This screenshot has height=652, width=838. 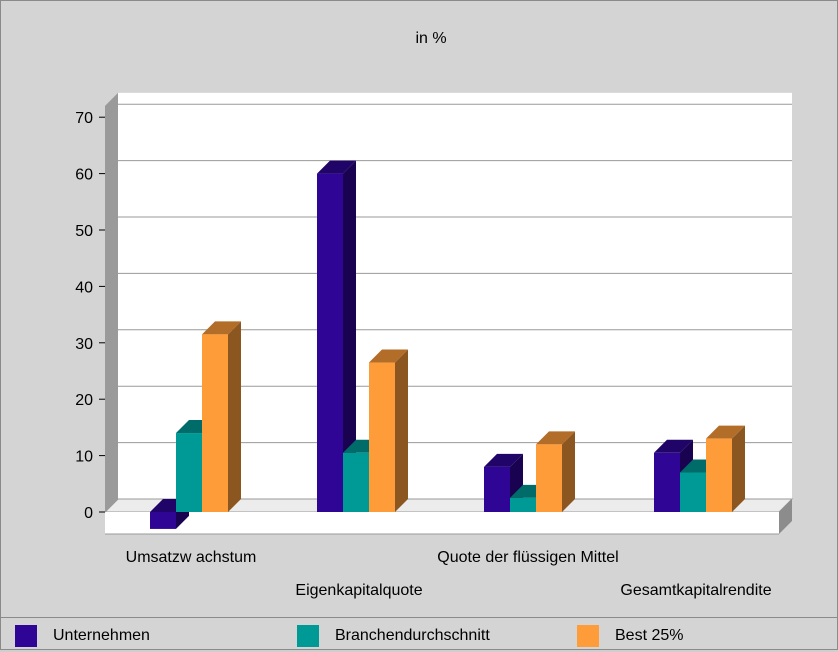 I want to click on legend-label: Best 25%, so click(x=649, y=635).